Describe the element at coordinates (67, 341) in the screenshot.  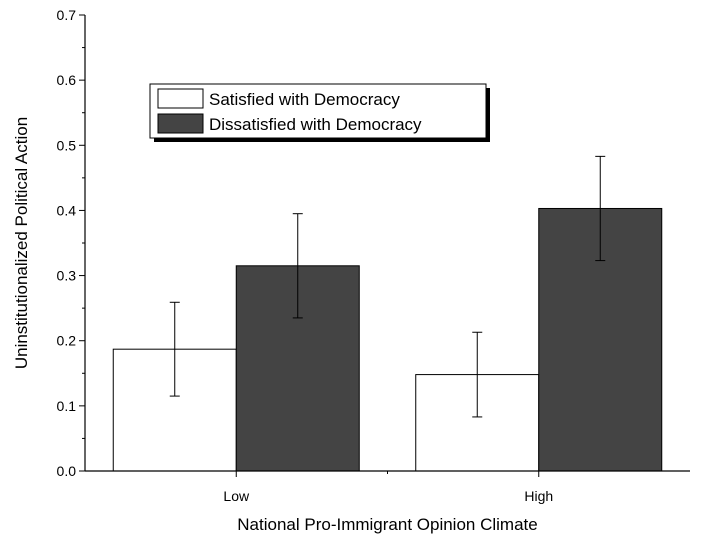
I see `y-tick-label: 0.2` at that location.